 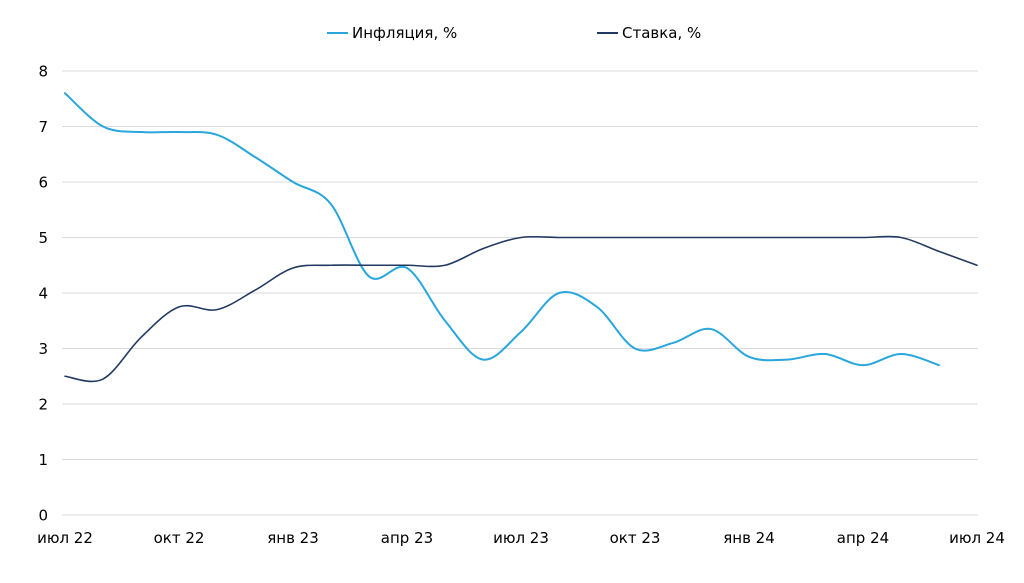 I want to click on x-tick-label-4: июл 23, so click(x=521, y=538).